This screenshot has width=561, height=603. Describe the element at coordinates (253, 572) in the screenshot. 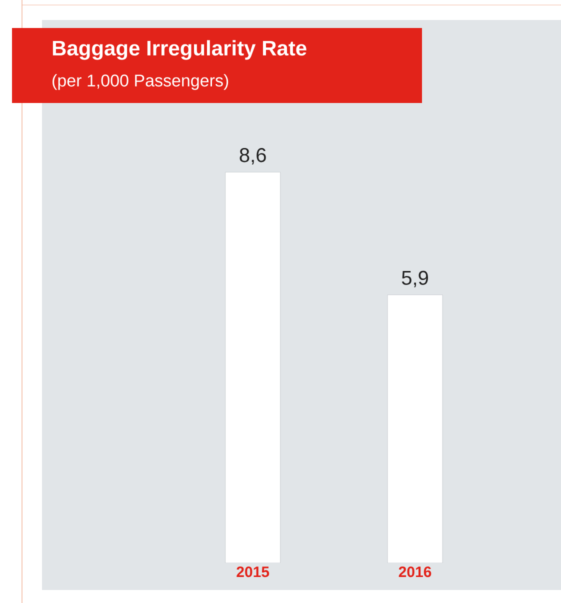

I see `x-tick-label: 2015` at that location.